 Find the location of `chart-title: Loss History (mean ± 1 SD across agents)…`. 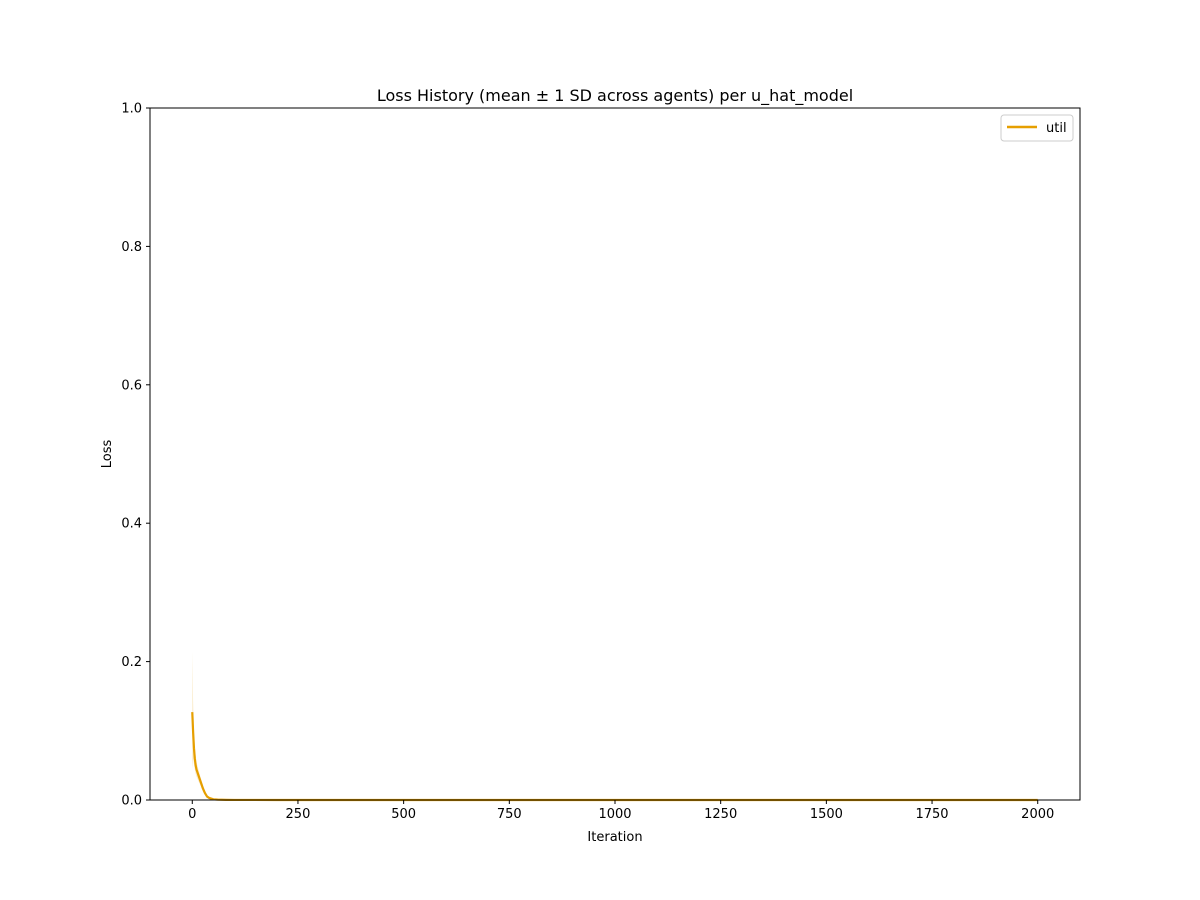

chart-title: Loss History (mean ± 1 SD across agents)… is located at coordinates (615, 96).